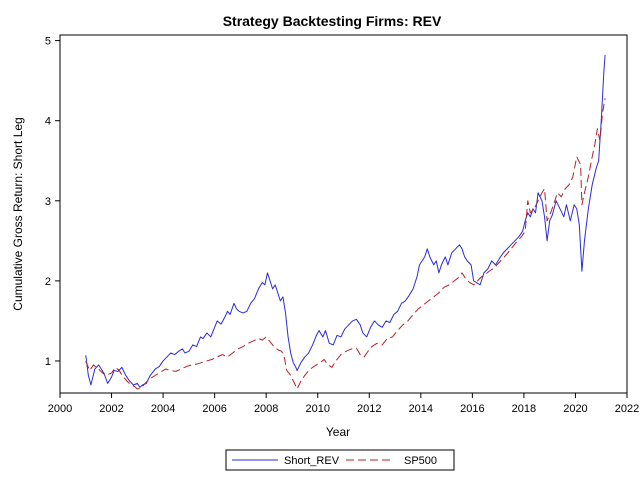 The image size is (640, 480). I want to click on x-tick-label: 2006, so click(214, 409).